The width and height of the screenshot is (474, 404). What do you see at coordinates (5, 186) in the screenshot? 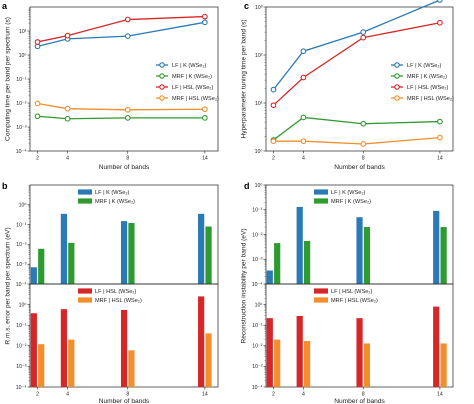
I see `panel-letter-b: b` at bounding box center [5, 186].